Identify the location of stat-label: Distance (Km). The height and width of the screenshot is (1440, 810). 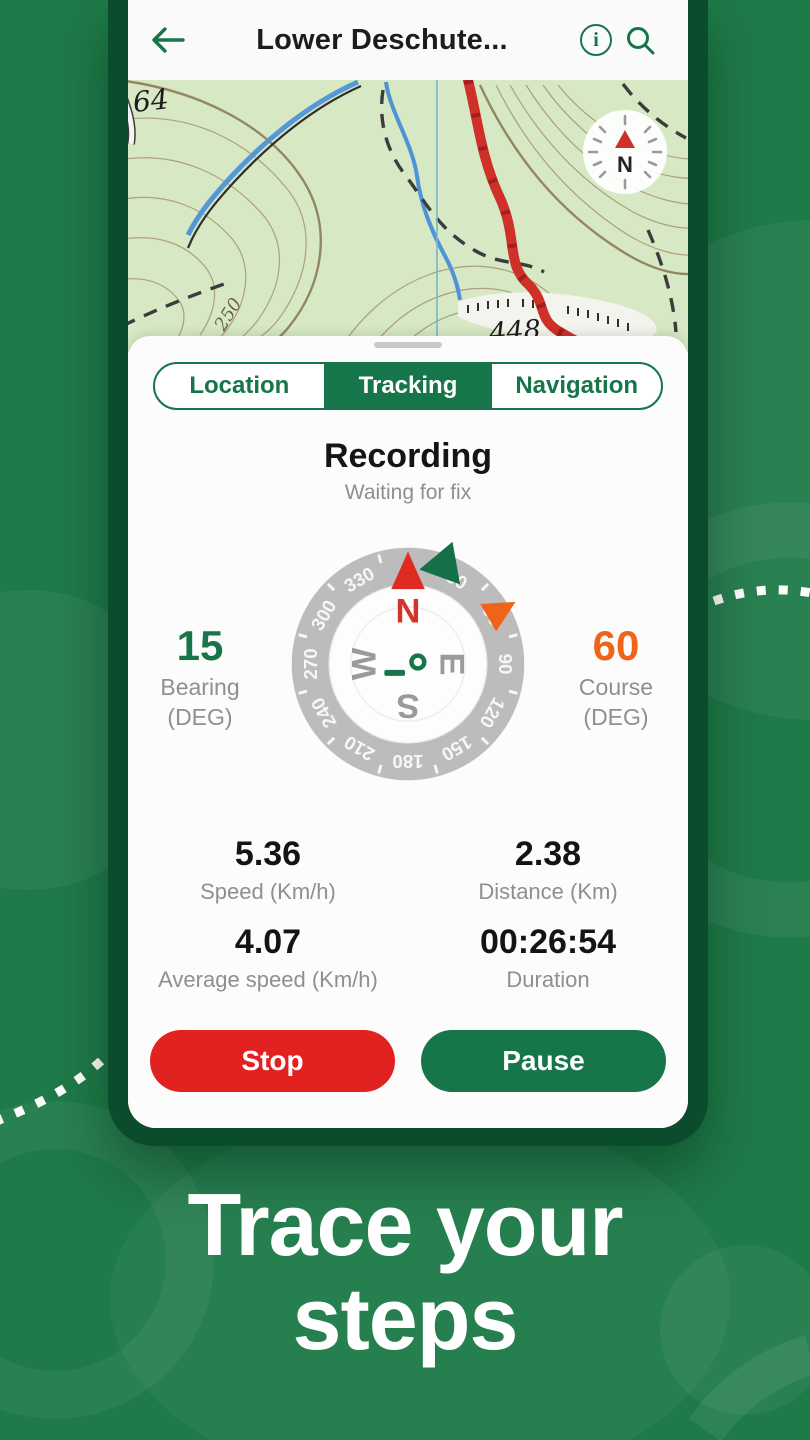
(548, 891).